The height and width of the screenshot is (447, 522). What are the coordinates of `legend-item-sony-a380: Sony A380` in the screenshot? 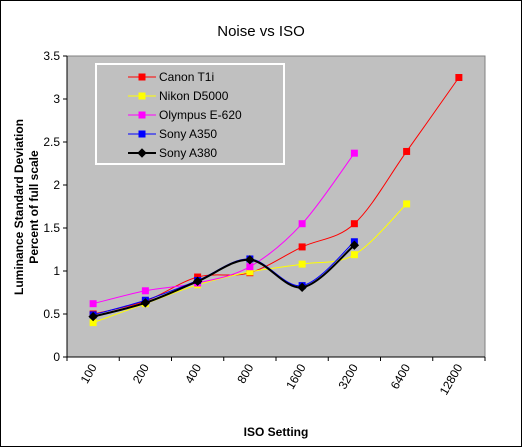 It's located at (172, 153).